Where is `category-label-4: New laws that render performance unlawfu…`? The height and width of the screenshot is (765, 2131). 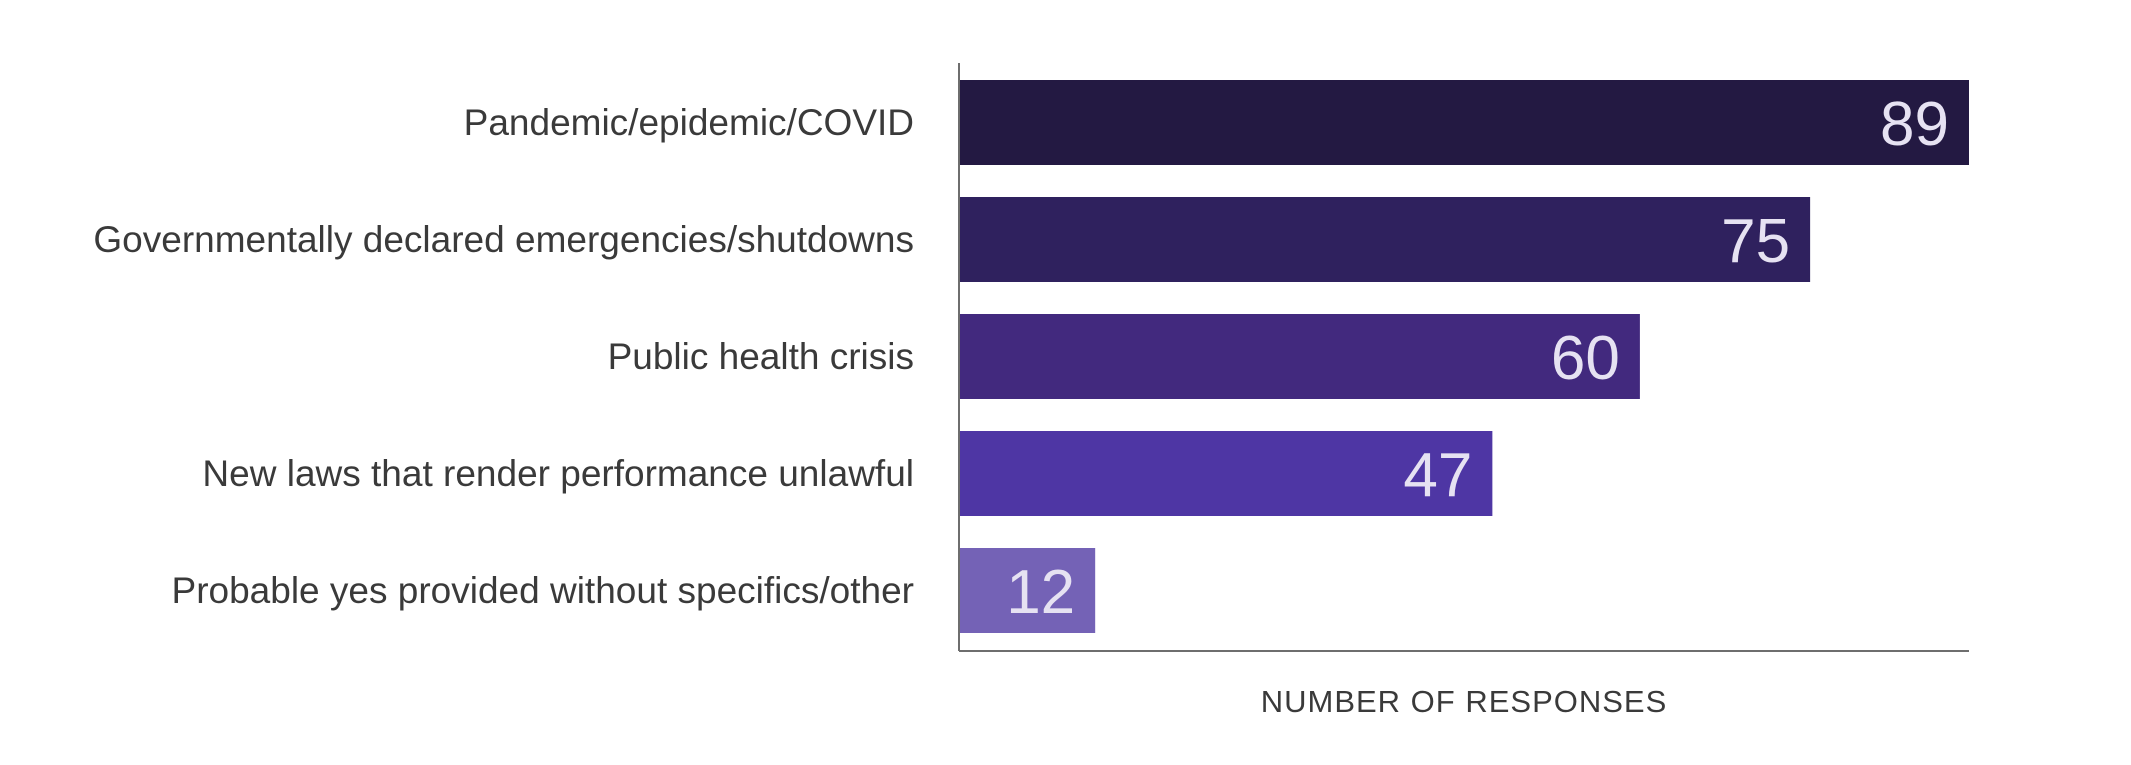
category-label-4: New laws that render performance unlawfu… is located at coordinates (558, 473).